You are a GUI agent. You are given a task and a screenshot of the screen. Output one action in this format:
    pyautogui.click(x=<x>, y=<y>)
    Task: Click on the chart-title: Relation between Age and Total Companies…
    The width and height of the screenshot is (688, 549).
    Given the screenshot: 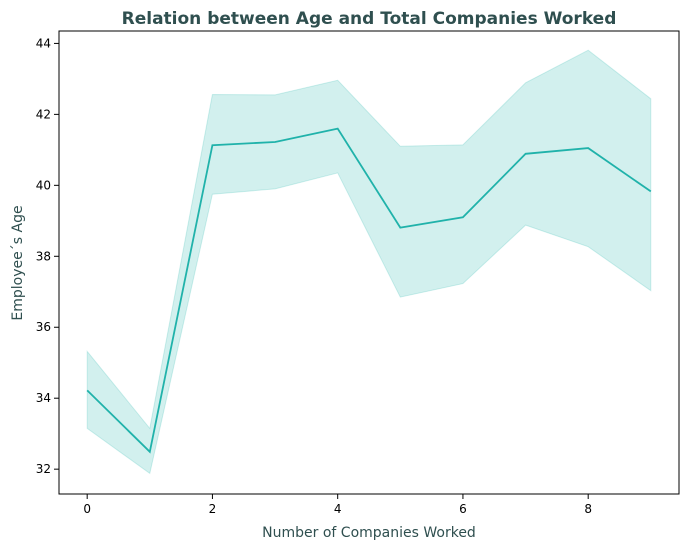 What is the action you would take?
    pyautogui.click(x=369, y=19)
    